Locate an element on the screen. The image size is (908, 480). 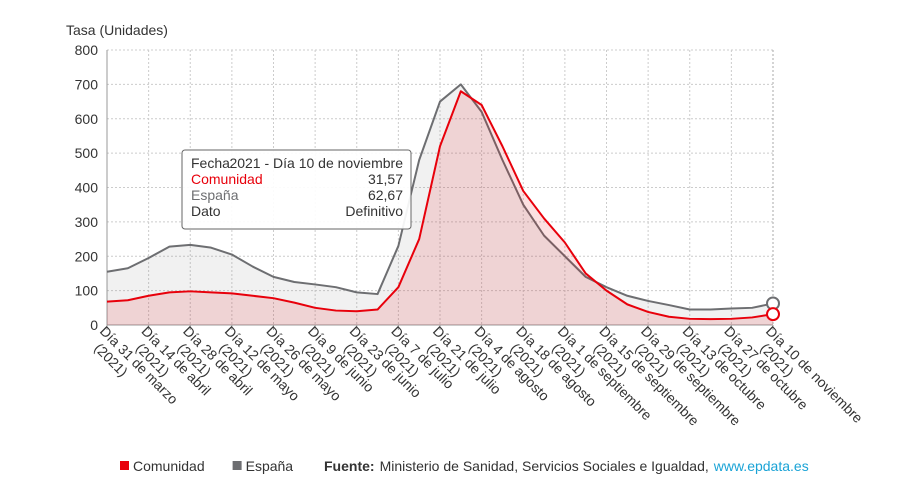
y-tick-label: 300 is located at coordinates (87, 222).